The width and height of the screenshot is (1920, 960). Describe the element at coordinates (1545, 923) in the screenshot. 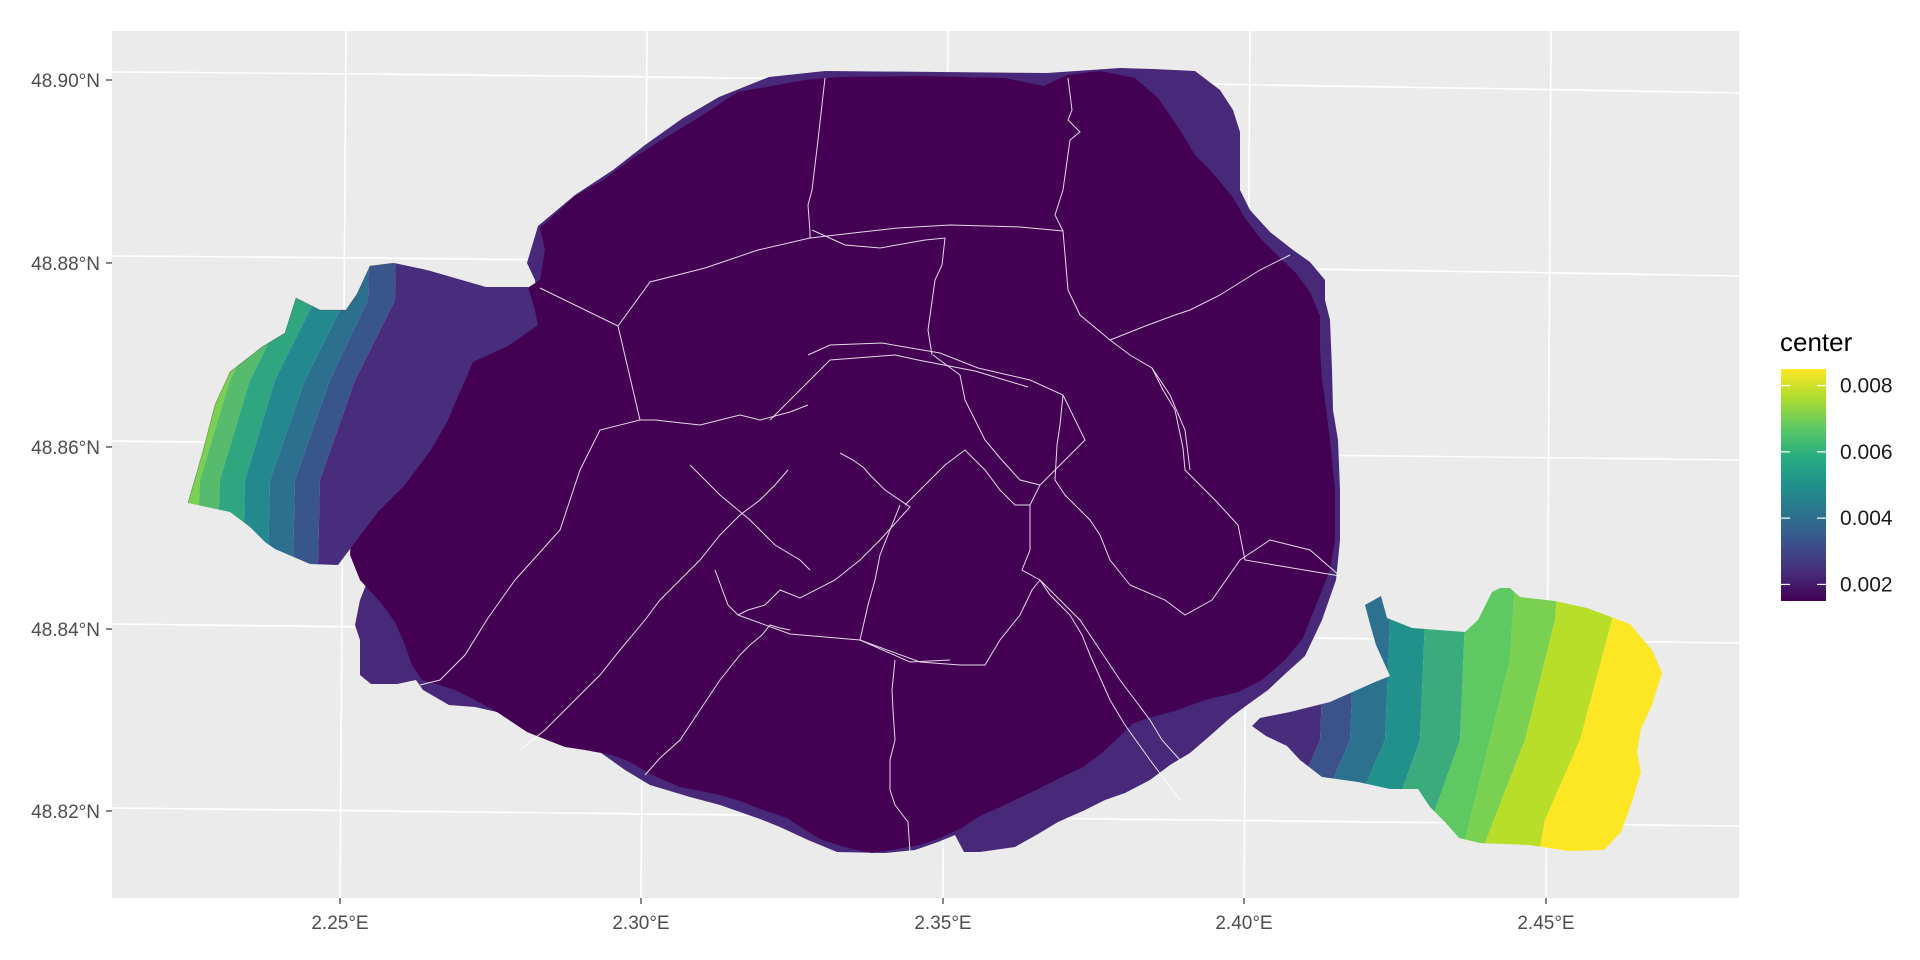

I see `x-axis-tick-label: 2.45°E` at that location.